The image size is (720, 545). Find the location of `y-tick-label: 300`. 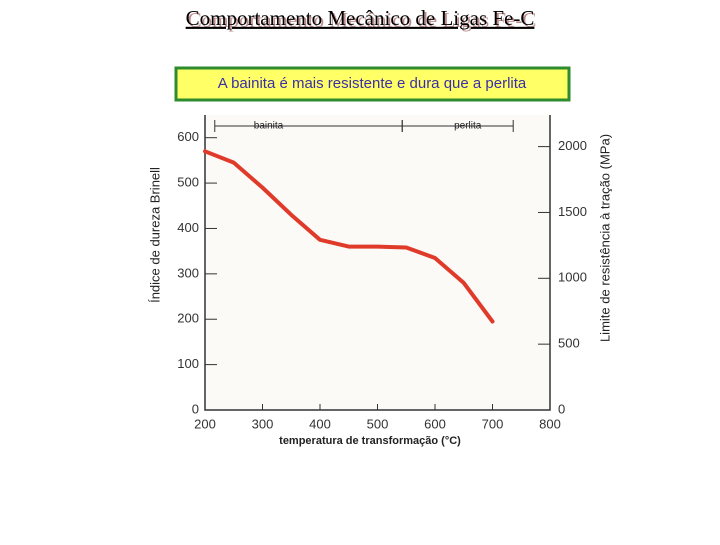

y-tick-label: 300 is located at coordinates (188, 272).